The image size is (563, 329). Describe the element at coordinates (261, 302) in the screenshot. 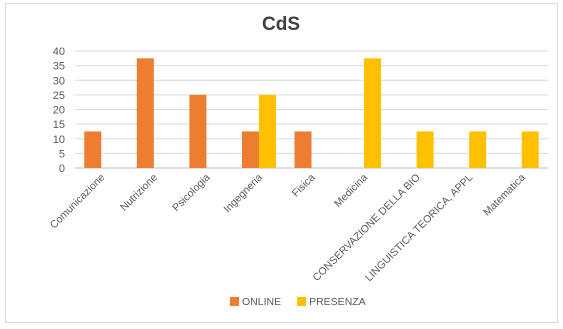

I see `legend-label-online: ONLINE` at that location.